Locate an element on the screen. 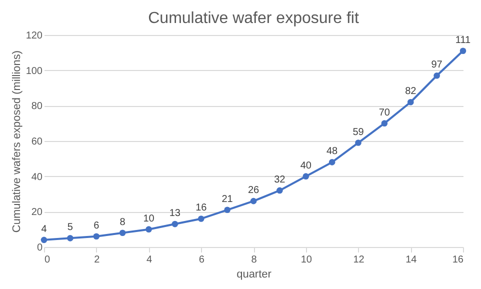  x-tick-label: 2 is located at coordinates (97, 260).